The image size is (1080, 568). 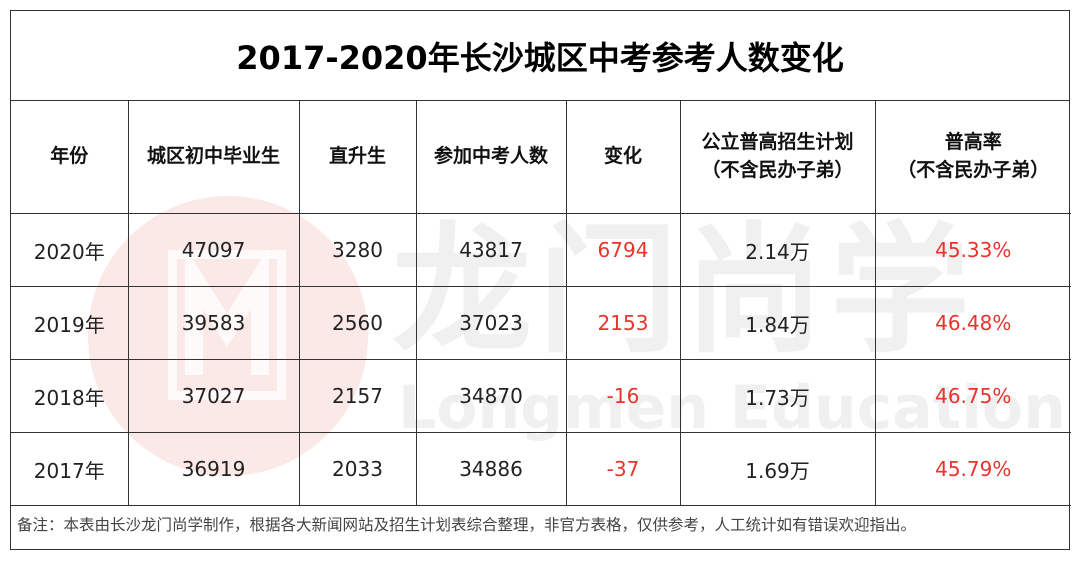 I want to click on cell-graduates: 39583, so click(x=213, y=323).